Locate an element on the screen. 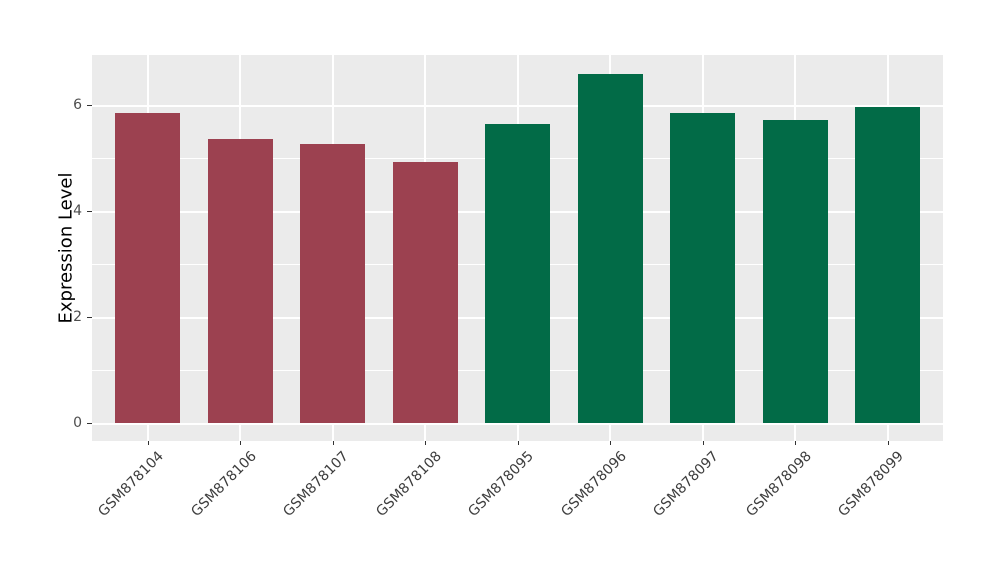 The height and width of the screenshot is (580, 1000). x-tick-label: GSM878104 is located at coordinates (131, 484).